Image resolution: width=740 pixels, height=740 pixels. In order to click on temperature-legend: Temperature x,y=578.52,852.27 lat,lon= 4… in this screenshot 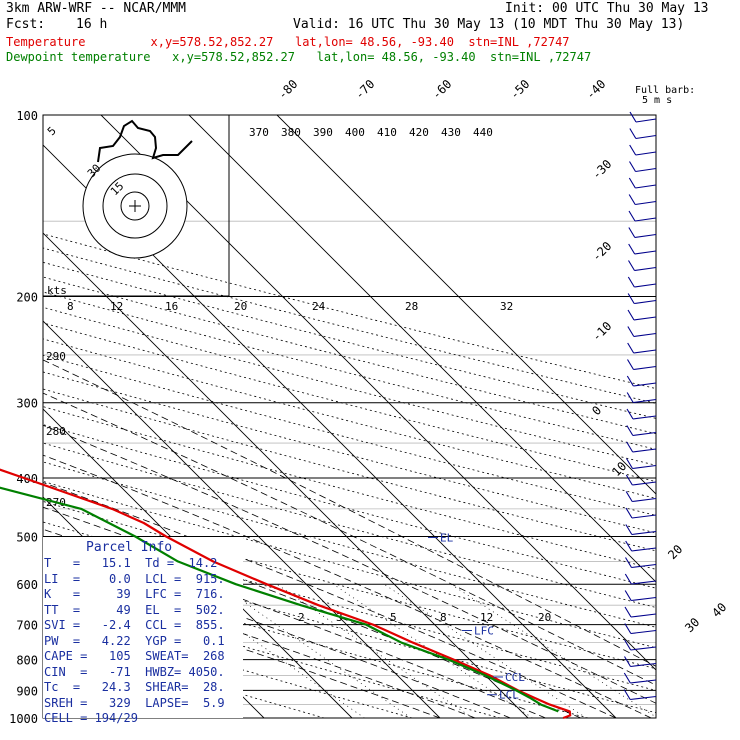, I will do `click(288, 42)`.